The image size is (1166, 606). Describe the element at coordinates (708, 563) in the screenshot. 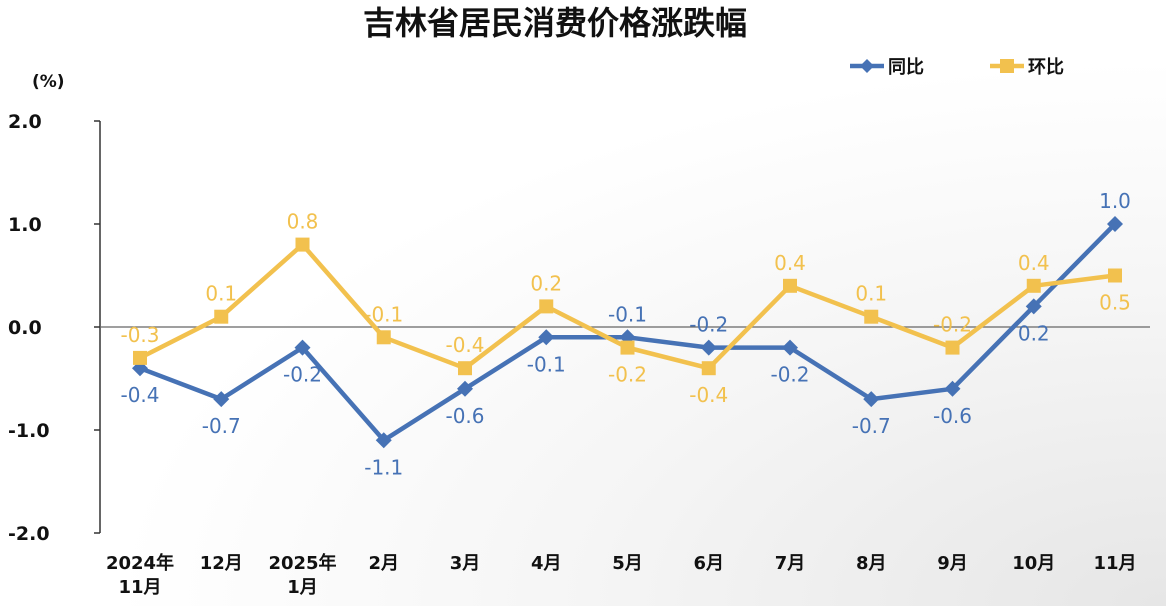

I see `x-tick-label: 6月` at that location.